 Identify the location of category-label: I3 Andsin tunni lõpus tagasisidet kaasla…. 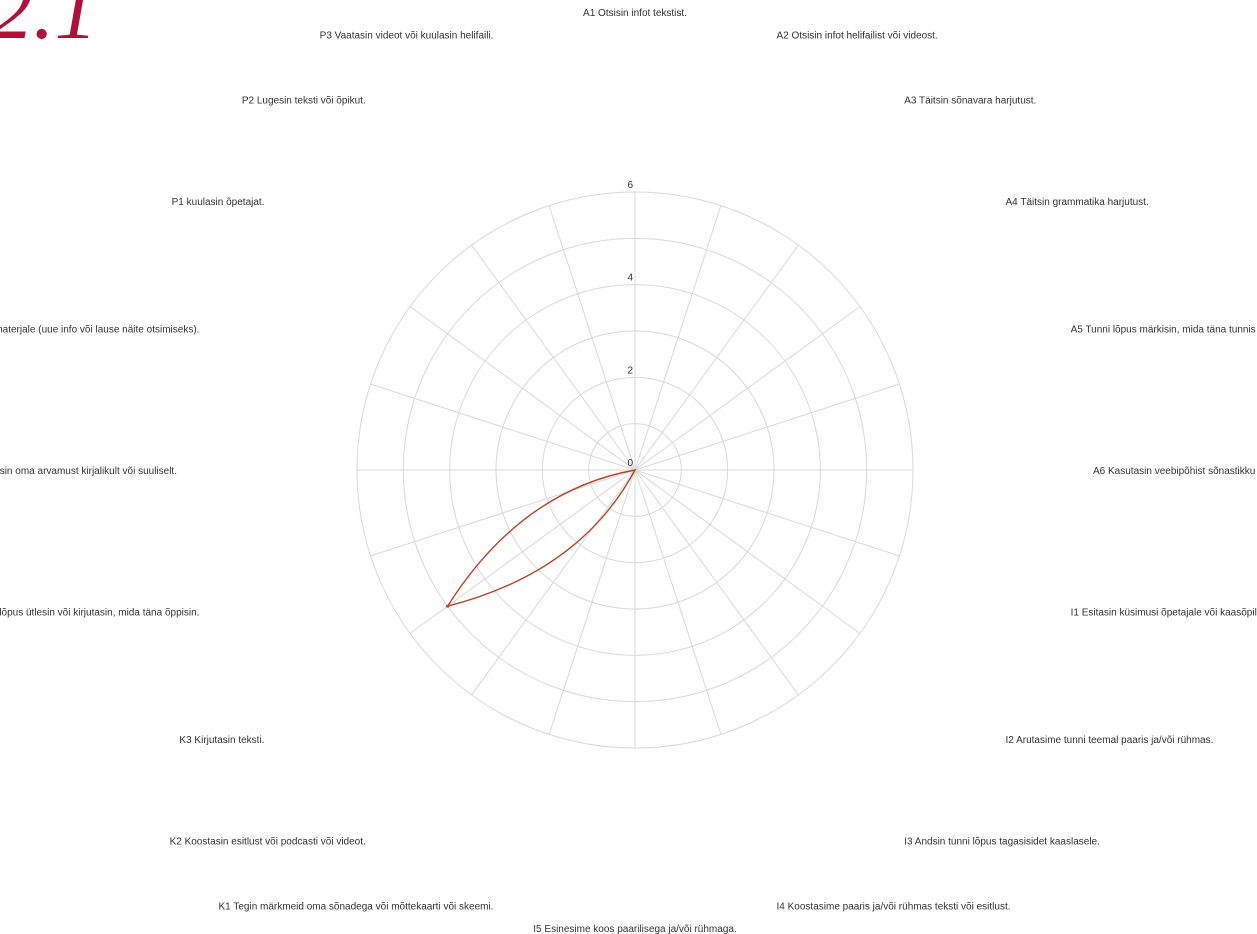
(1002, 842).